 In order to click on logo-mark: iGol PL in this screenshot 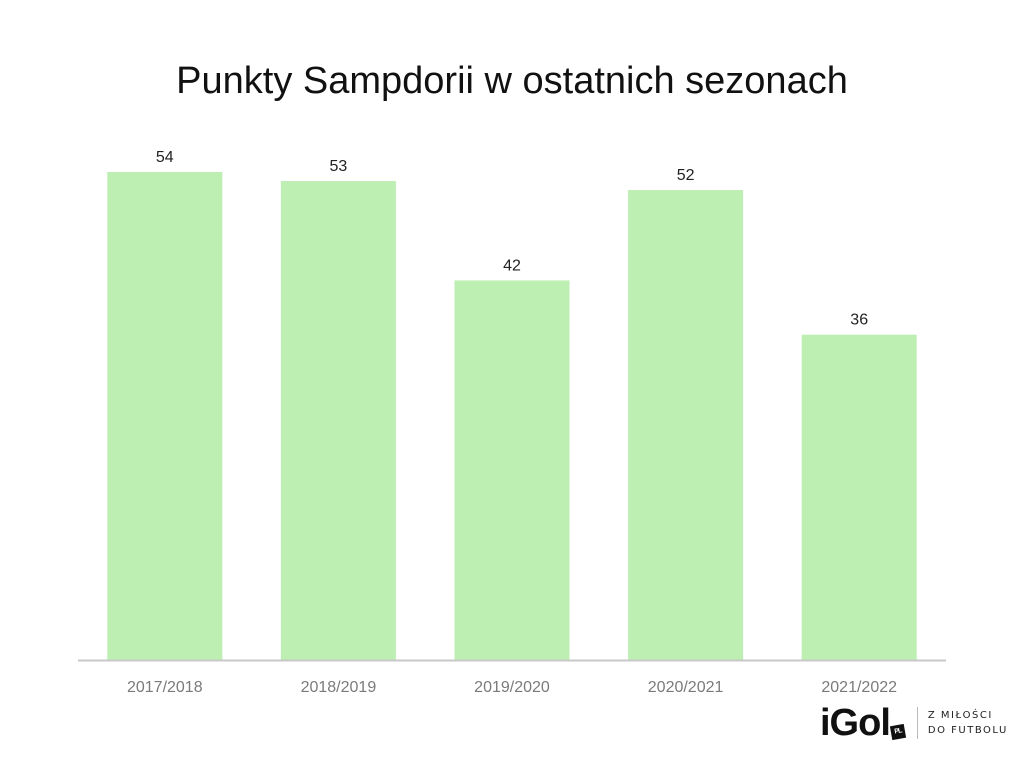, I will do `click(863, 723)`.